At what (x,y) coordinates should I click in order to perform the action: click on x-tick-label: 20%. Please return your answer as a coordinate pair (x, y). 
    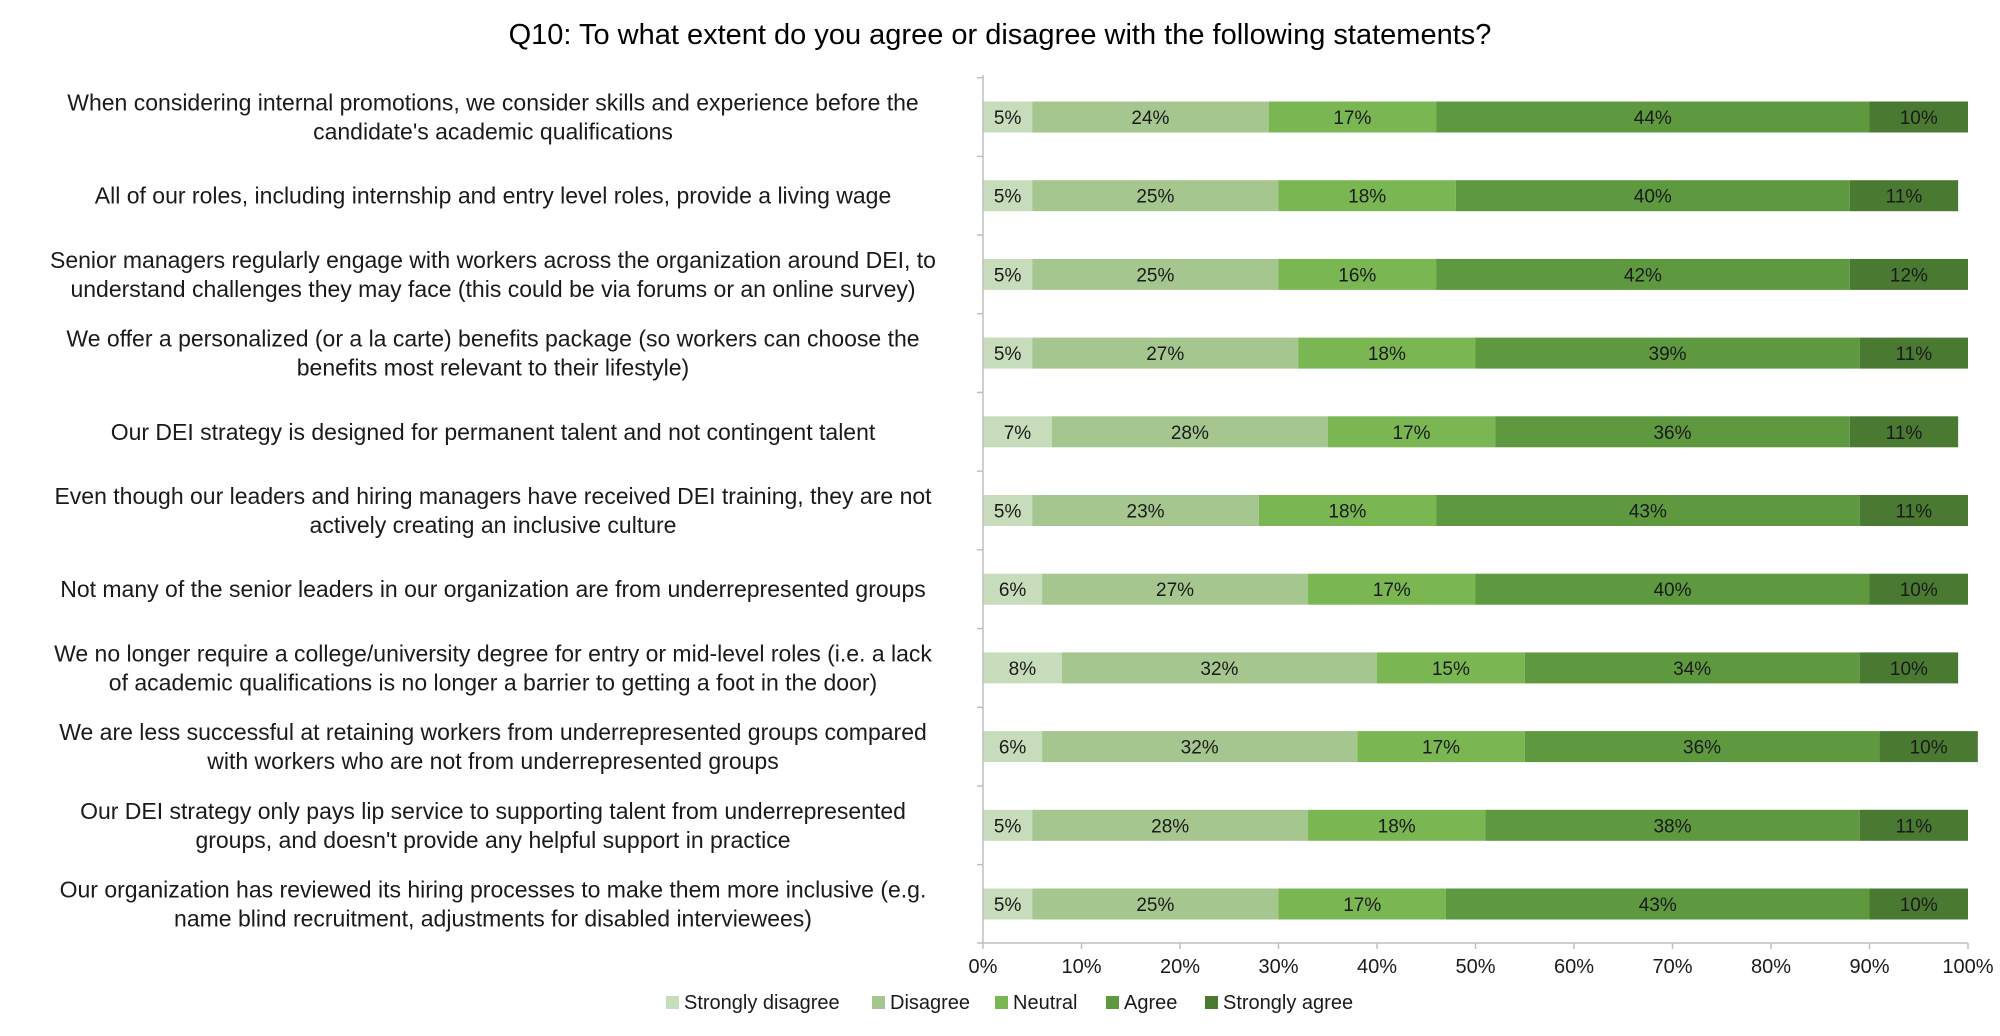
    Looking at the image, I should click on (1180, 967).